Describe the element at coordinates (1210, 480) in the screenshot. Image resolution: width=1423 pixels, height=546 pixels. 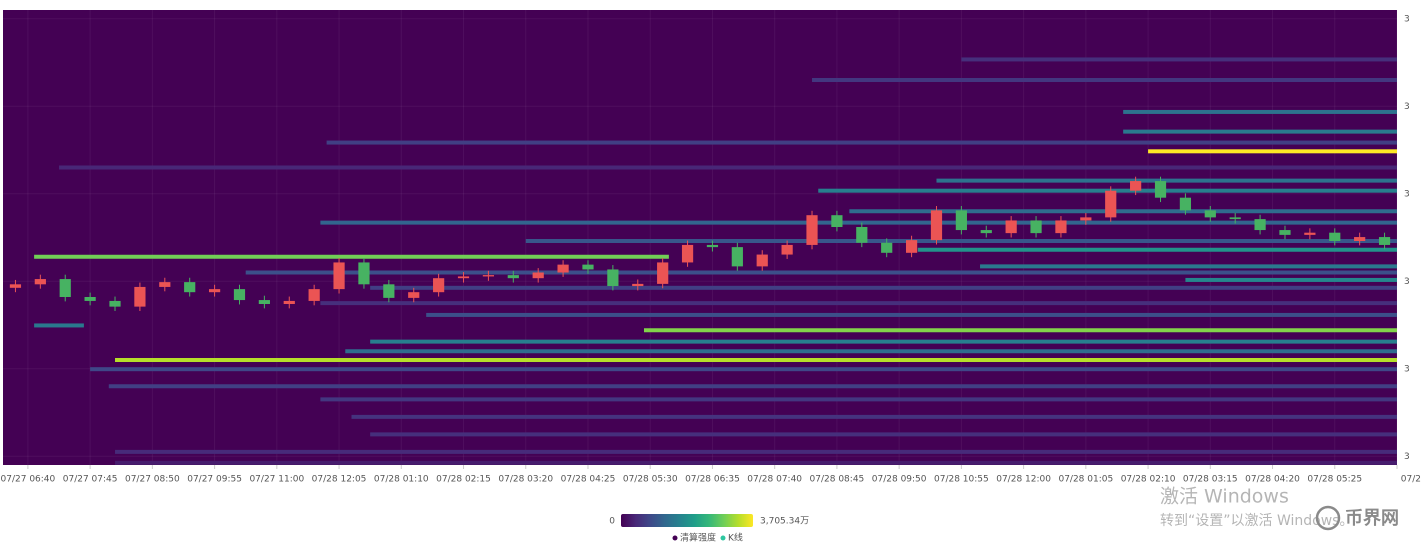
I see `x-tick-label: 07/28 03:15` at that location.